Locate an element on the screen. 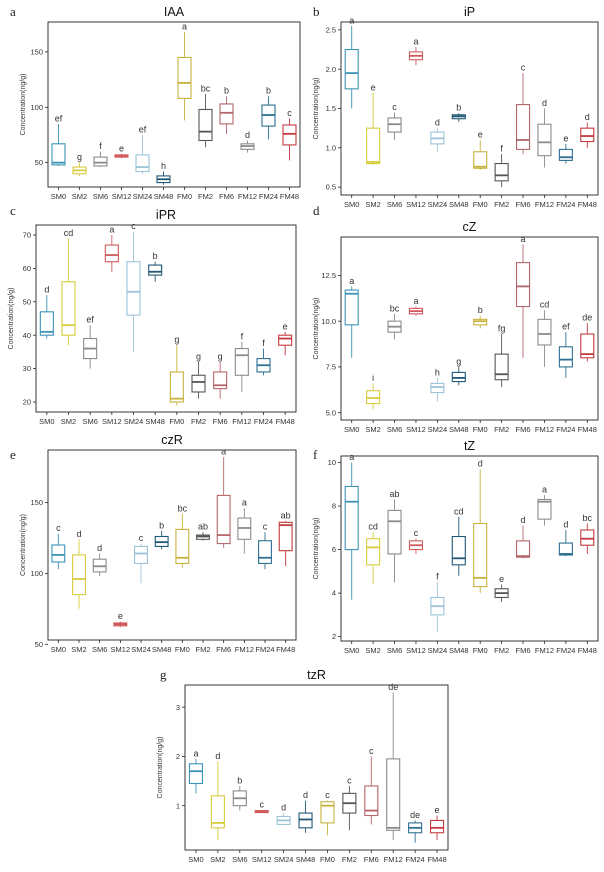  box-fm12: a is located at coordinates (244, 526).